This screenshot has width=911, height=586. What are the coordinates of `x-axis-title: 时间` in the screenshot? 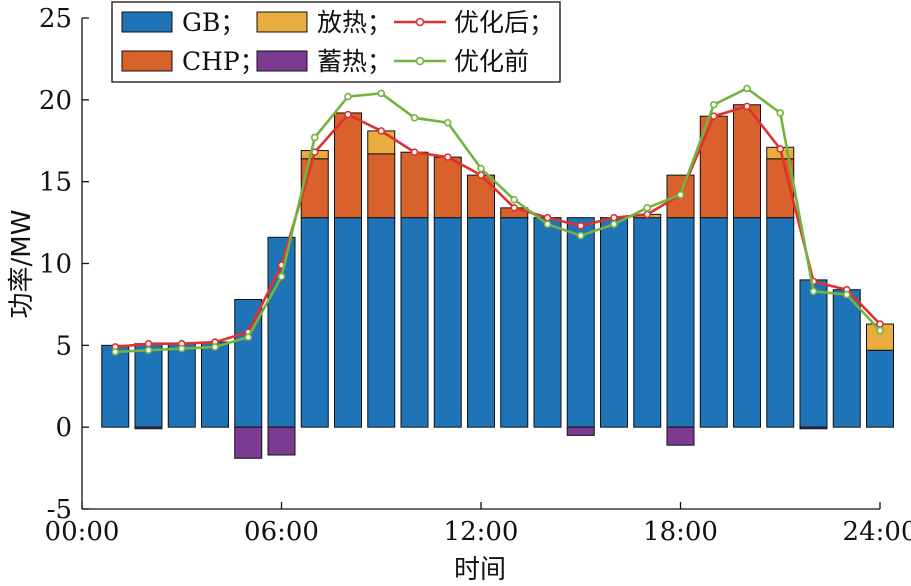 It's located at (480, 570).